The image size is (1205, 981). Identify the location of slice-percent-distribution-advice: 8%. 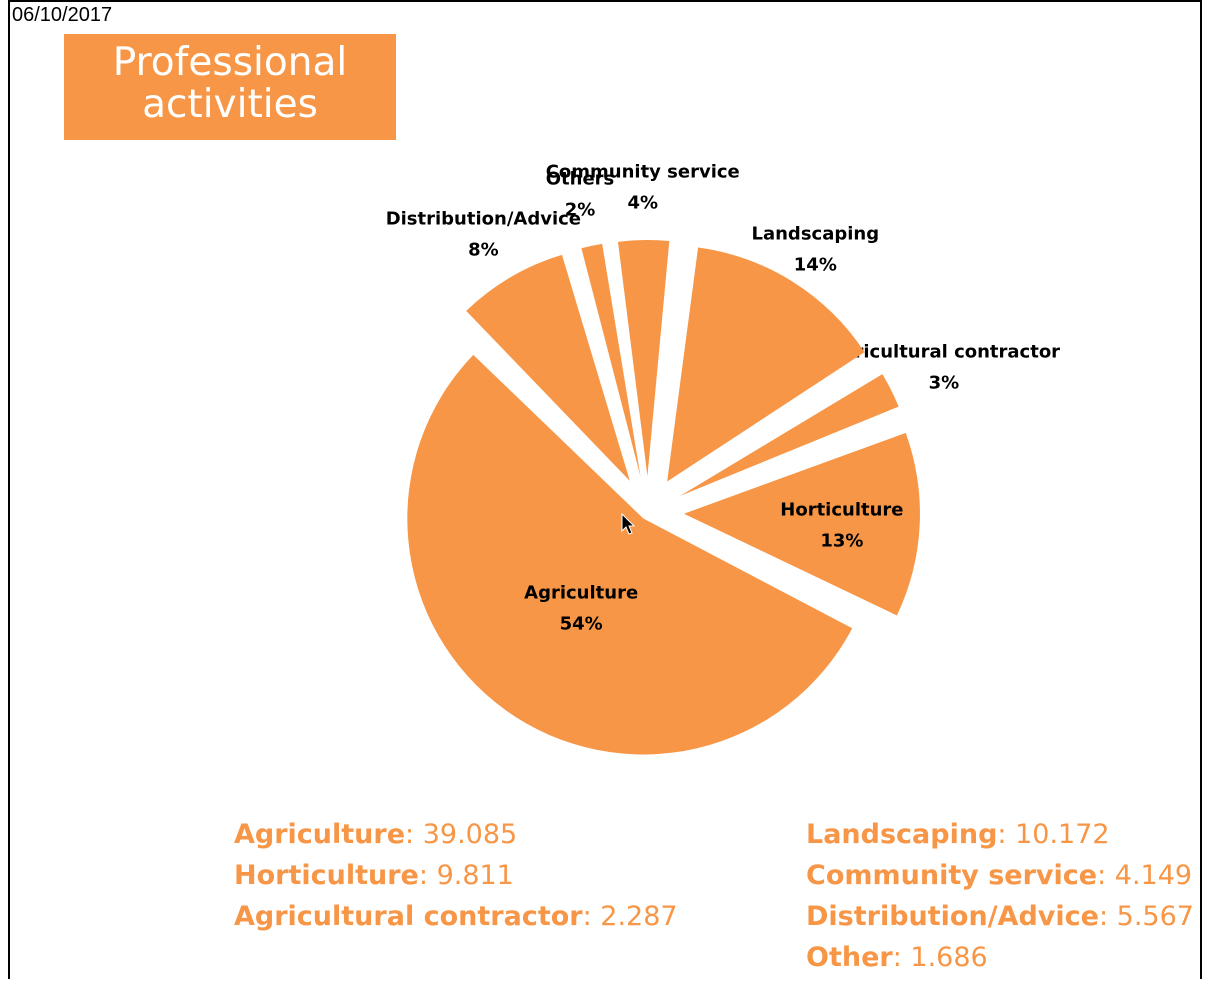
(483, 249).